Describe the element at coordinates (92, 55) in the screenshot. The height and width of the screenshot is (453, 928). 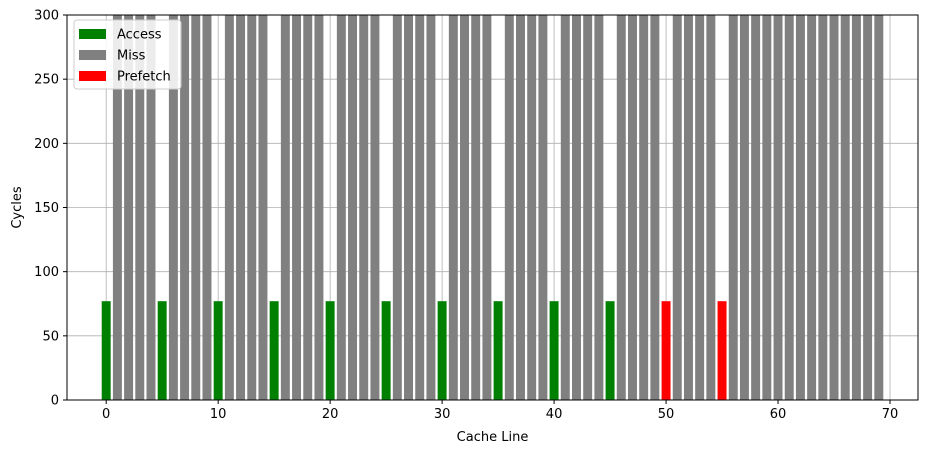
I see `legend-swatch-miss` at that location.